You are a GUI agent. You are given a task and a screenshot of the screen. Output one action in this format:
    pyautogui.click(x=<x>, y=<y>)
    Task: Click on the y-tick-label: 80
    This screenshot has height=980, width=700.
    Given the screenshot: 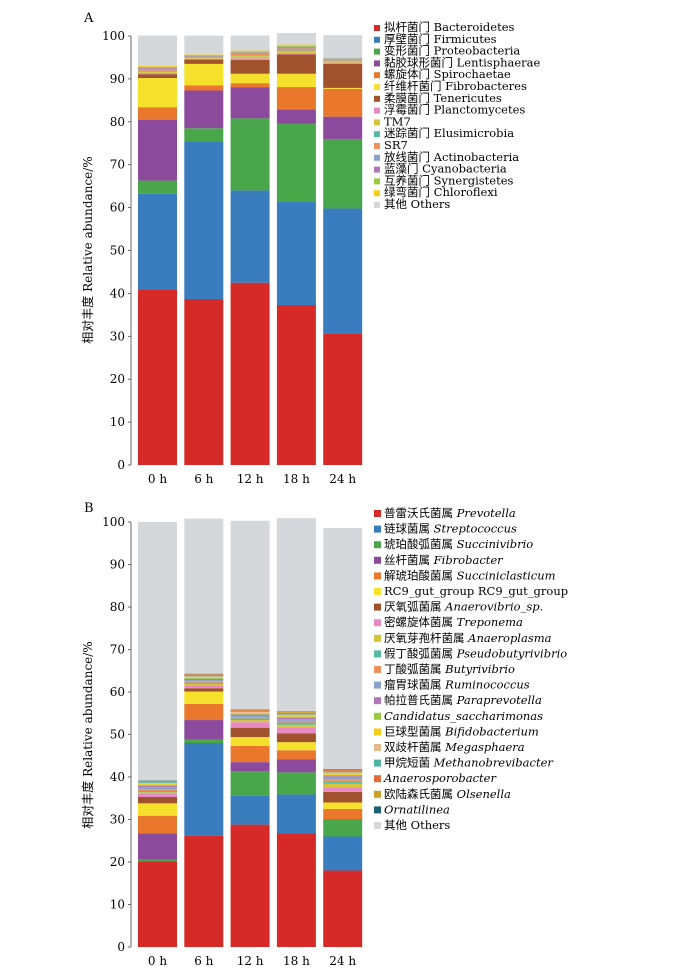 What is the action you would take?
    pyautogui.click(x=117, y=122)
    